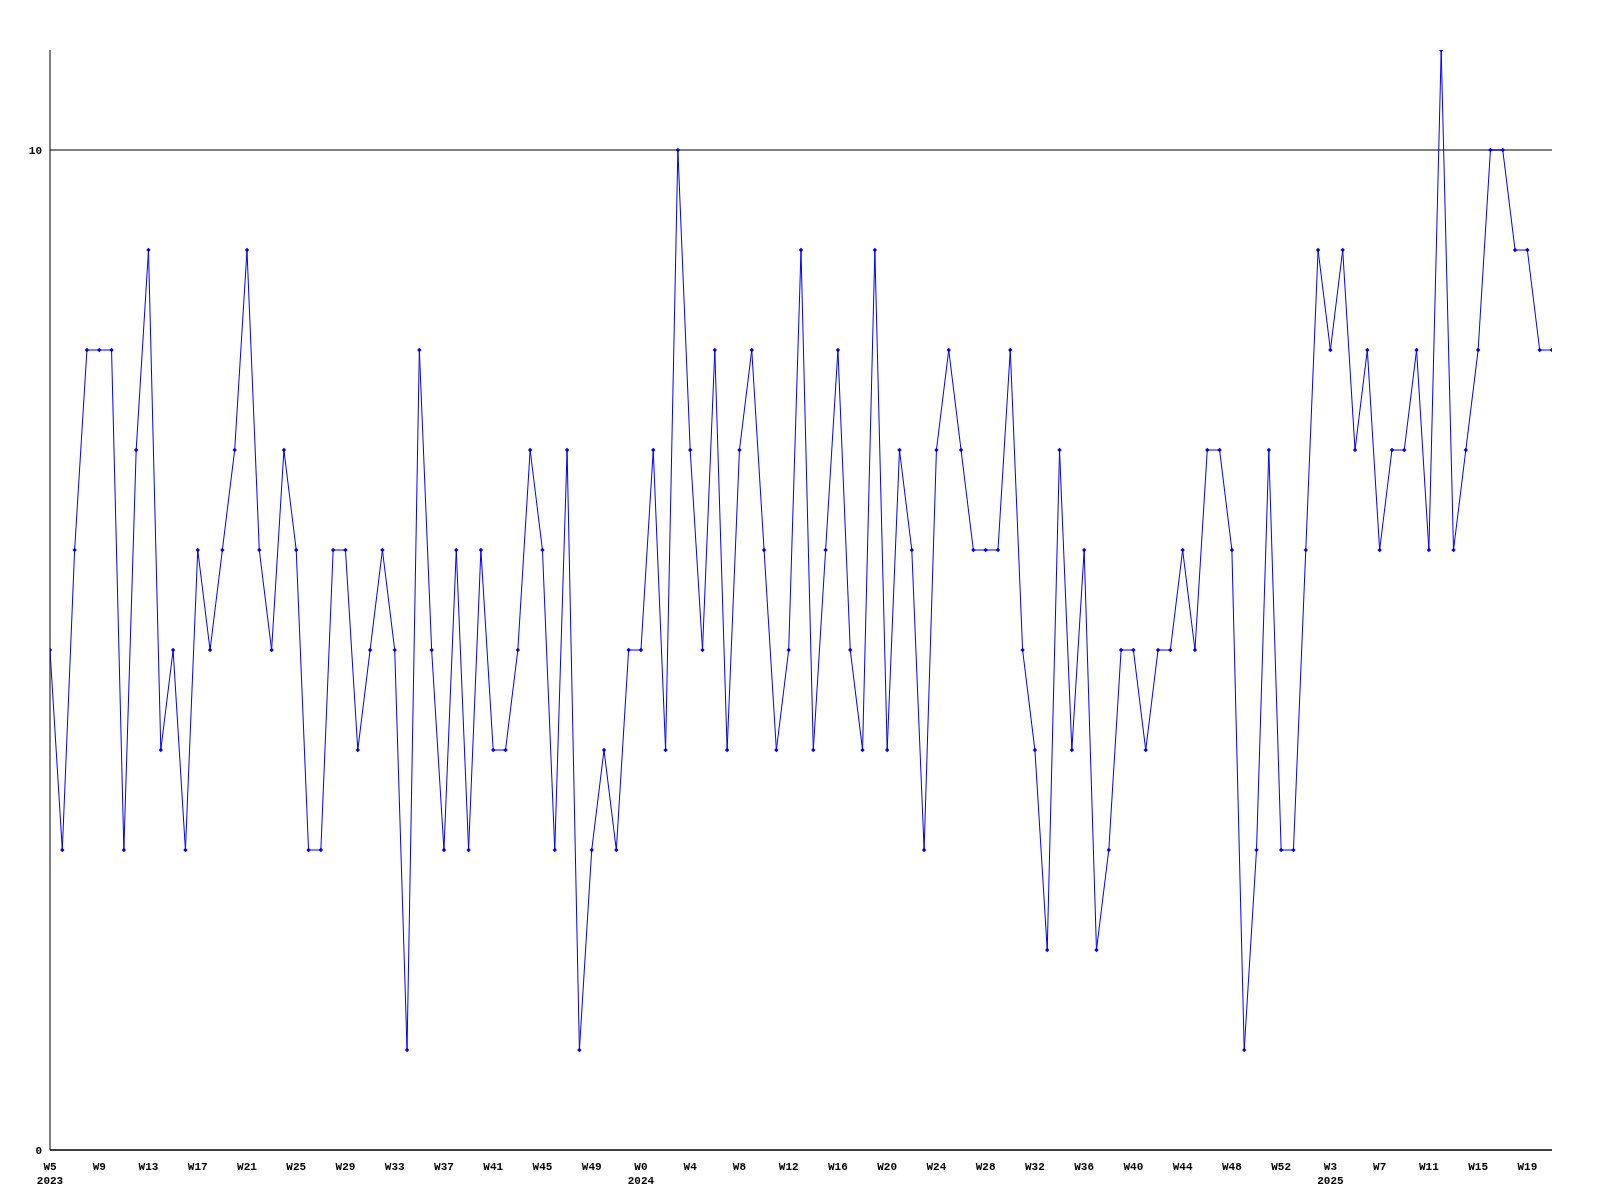  What do you see at coordinates (345, 1167) in the screenshot?
I see `x-tick-label: W29` at bounding box center [345, 1167].